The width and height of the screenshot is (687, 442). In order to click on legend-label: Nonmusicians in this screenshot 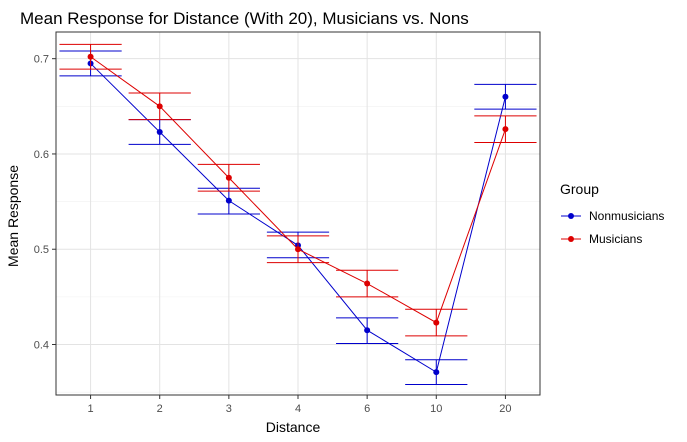, I will do `click(626, 216)`.